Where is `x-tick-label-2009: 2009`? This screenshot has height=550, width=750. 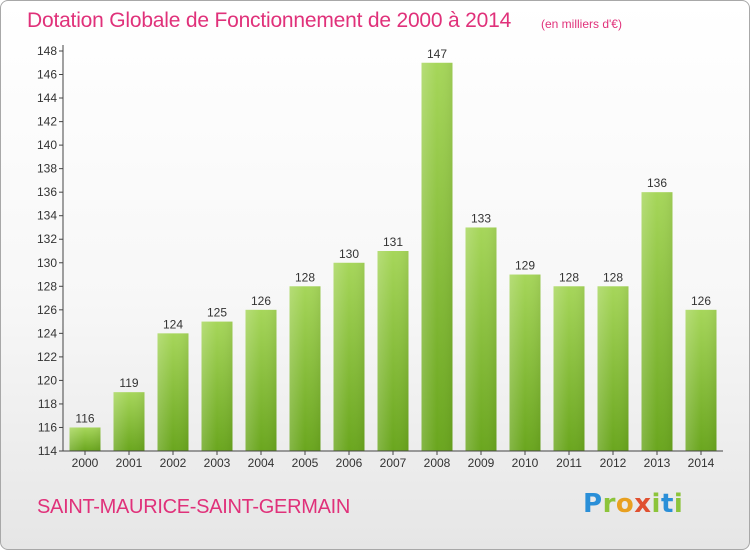
x-tick-label-2009: 2009 is located at coordinates (481, 463).